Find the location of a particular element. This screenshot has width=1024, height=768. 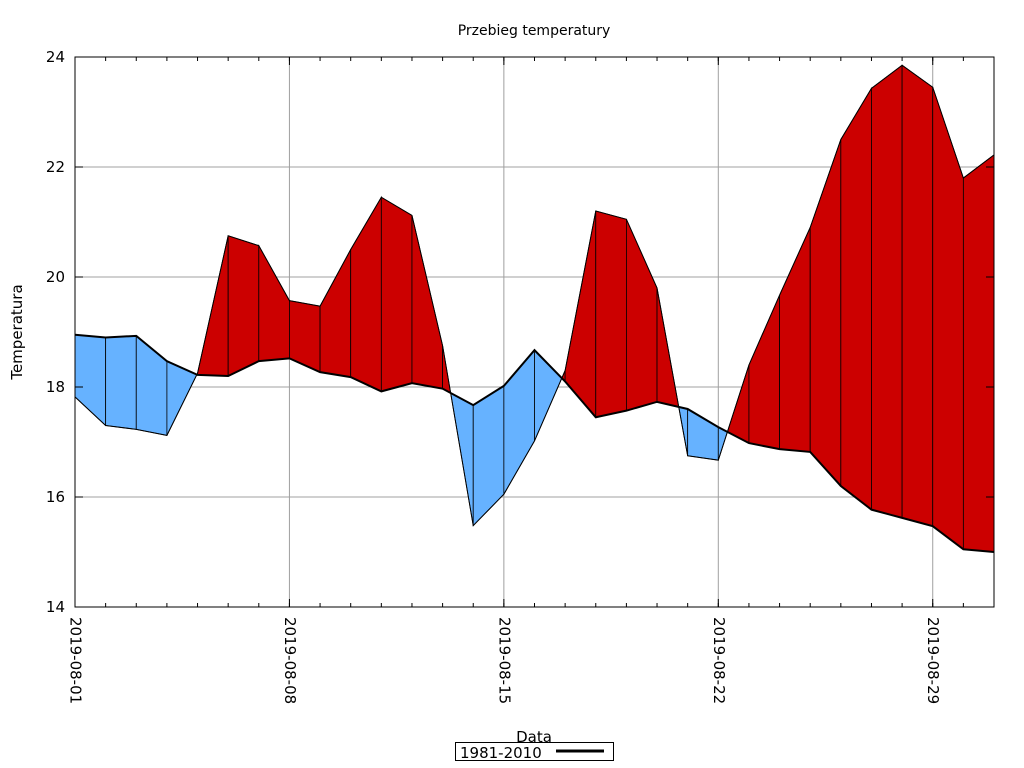

x-tick-label: 2019-08-08 is located at coordinates (290, 660).